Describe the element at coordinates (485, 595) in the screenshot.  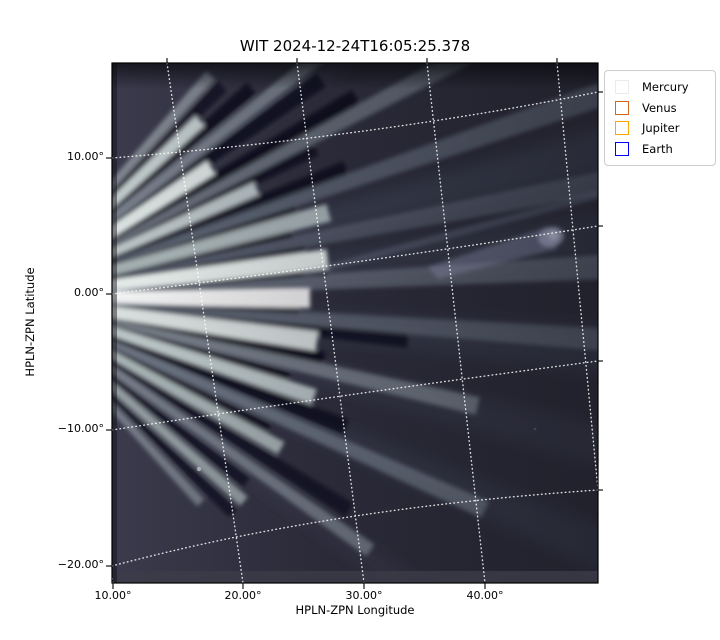
I see `x-tick-label: 40.00°` at that location.